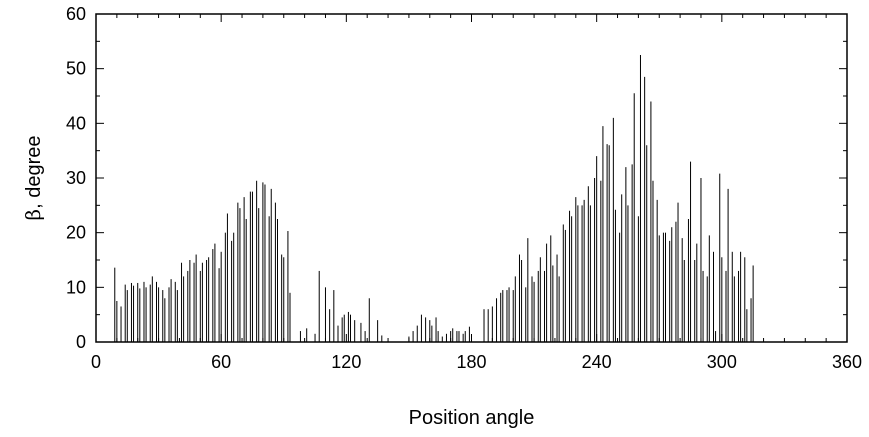 This screenshot has width=869, height=437. What do you see at coordinates (76, 287) in the screenshot?
I see `y-tick-label: 10` at bounding box center [76, 287].